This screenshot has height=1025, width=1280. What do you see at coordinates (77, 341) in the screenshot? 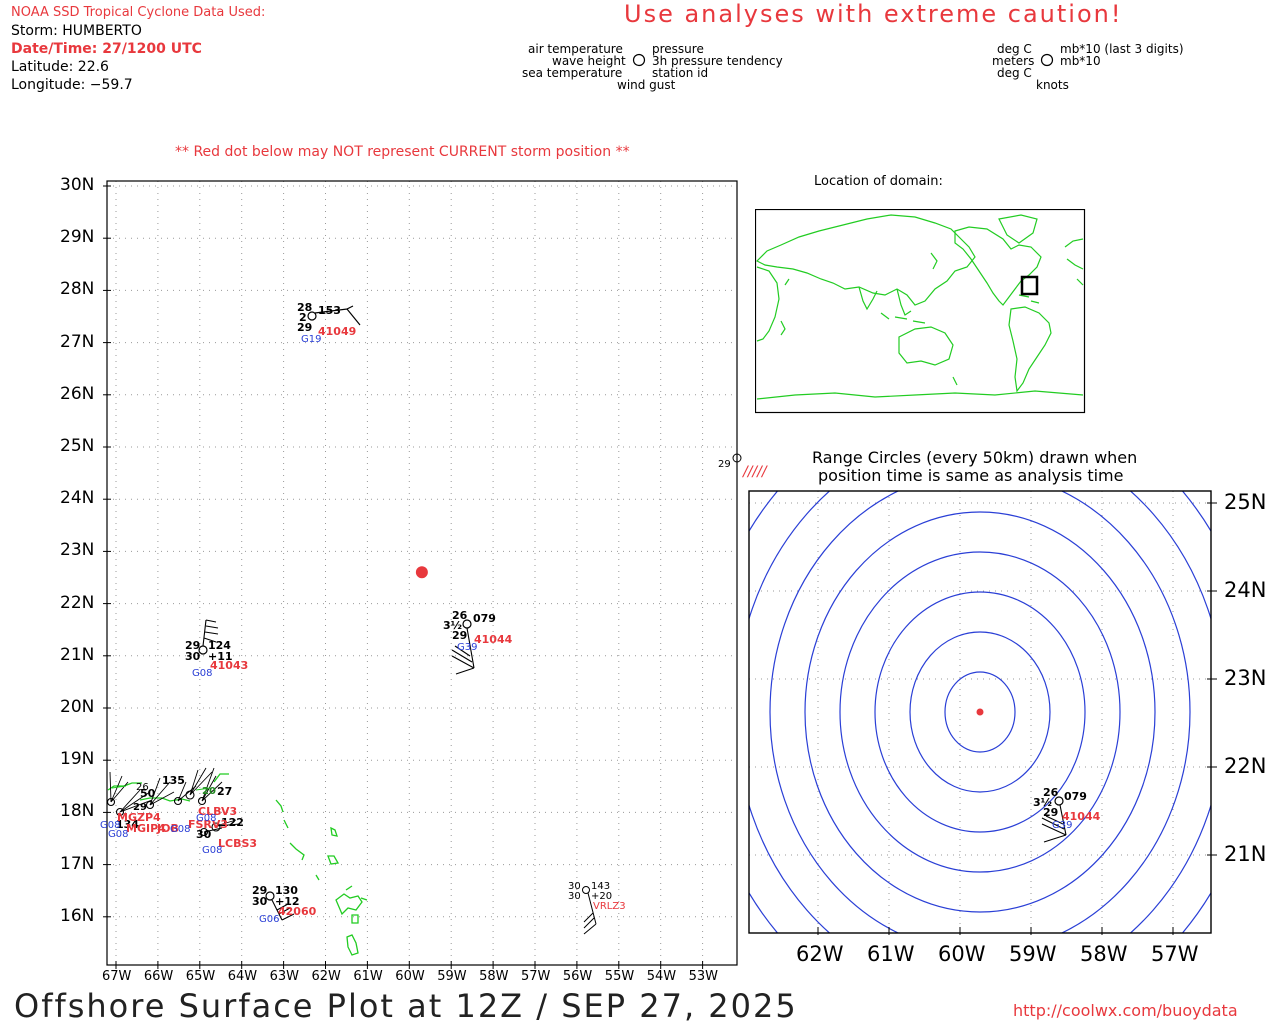
I see `main-lat-label: 27N` at bounding box center [77, 341].